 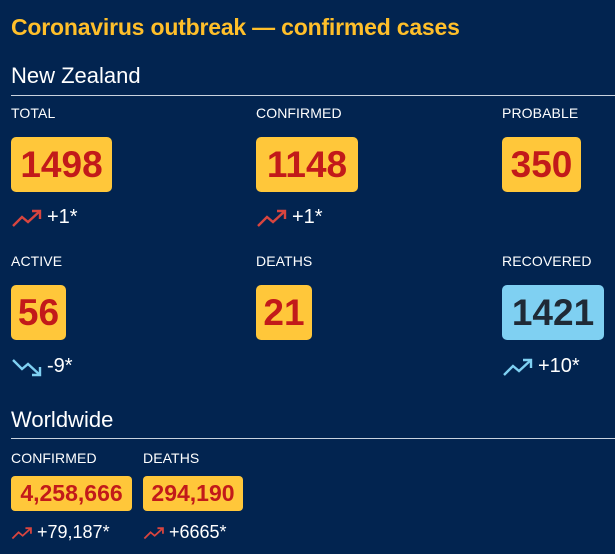 What do you see at coordinates (27, 367) in the screenshot?
I see `trend-down-icon` at bounding box center [27, 367].